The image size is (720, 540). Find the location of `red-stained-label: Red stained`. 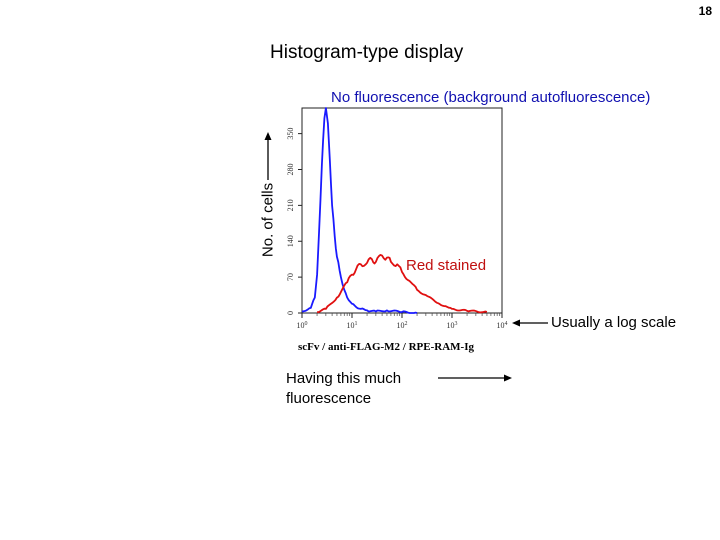

red-stained-label: Red stained is located at coordinates (446, 265).